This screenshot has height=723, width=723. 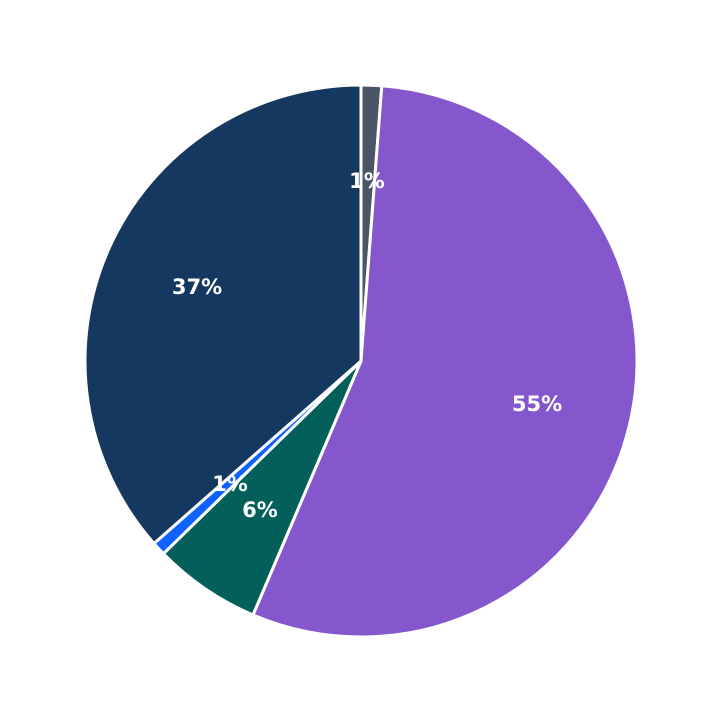 I want to click on slice-label: 55%, so click(x=537, y=404).